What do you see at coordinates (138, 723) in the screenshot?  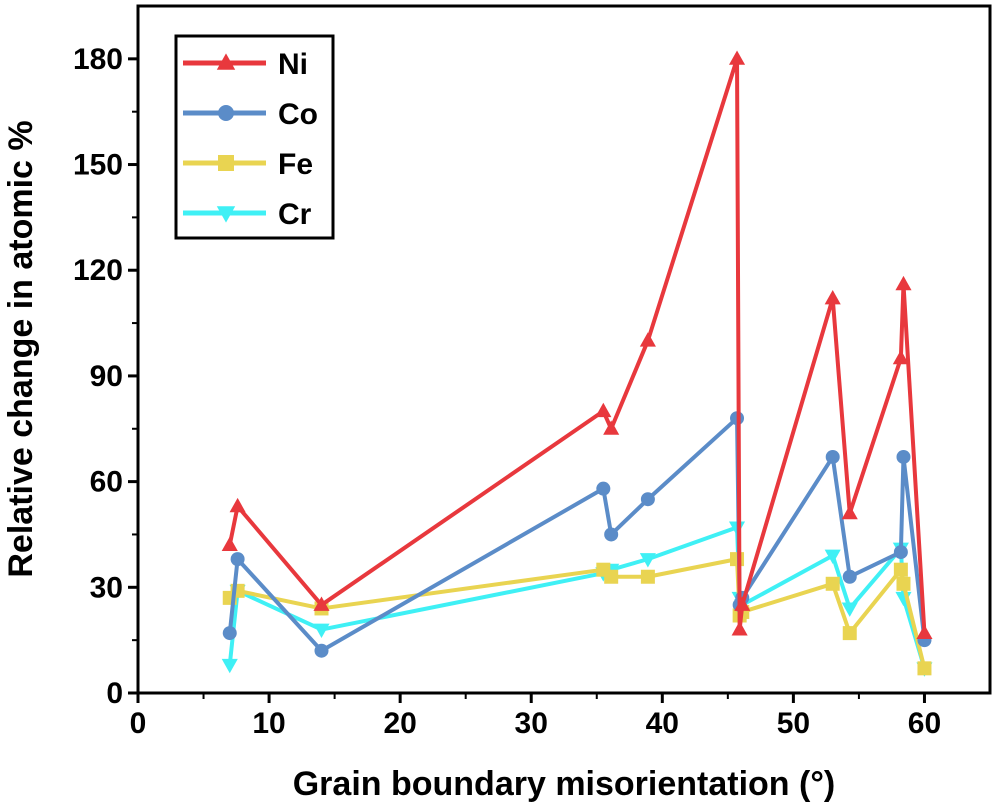 I see `x-tick-label: 0` at bounding box center [138, 723].